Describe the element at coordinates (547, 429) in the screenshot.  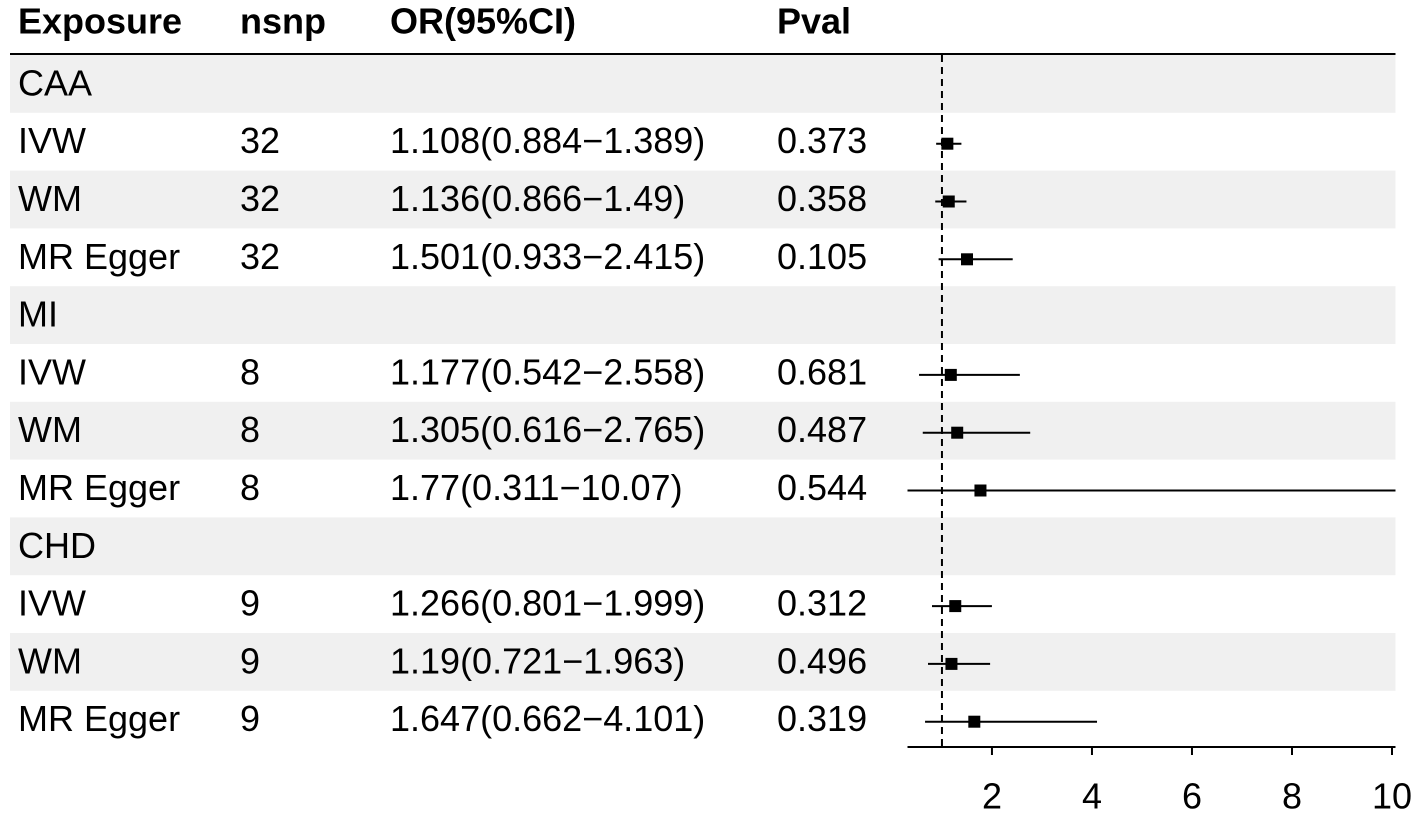
I see `or-ci: 1.305(0.616−2.765)` at that location.